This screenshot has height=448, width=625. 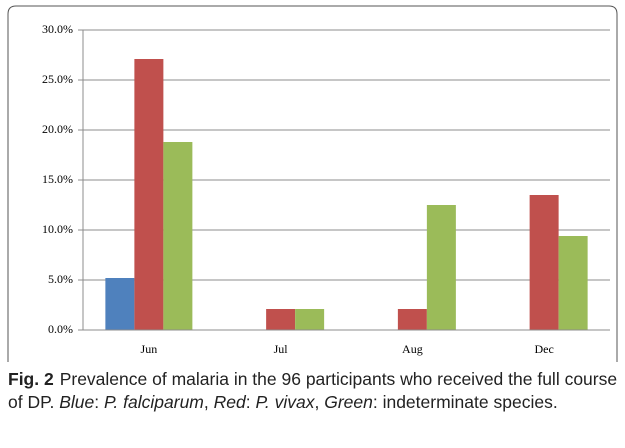 What do you see at coordinates (465, 402) in the screenshot?
I see `caption-text: : indeterminate species.` at bounding box center [465, 402].